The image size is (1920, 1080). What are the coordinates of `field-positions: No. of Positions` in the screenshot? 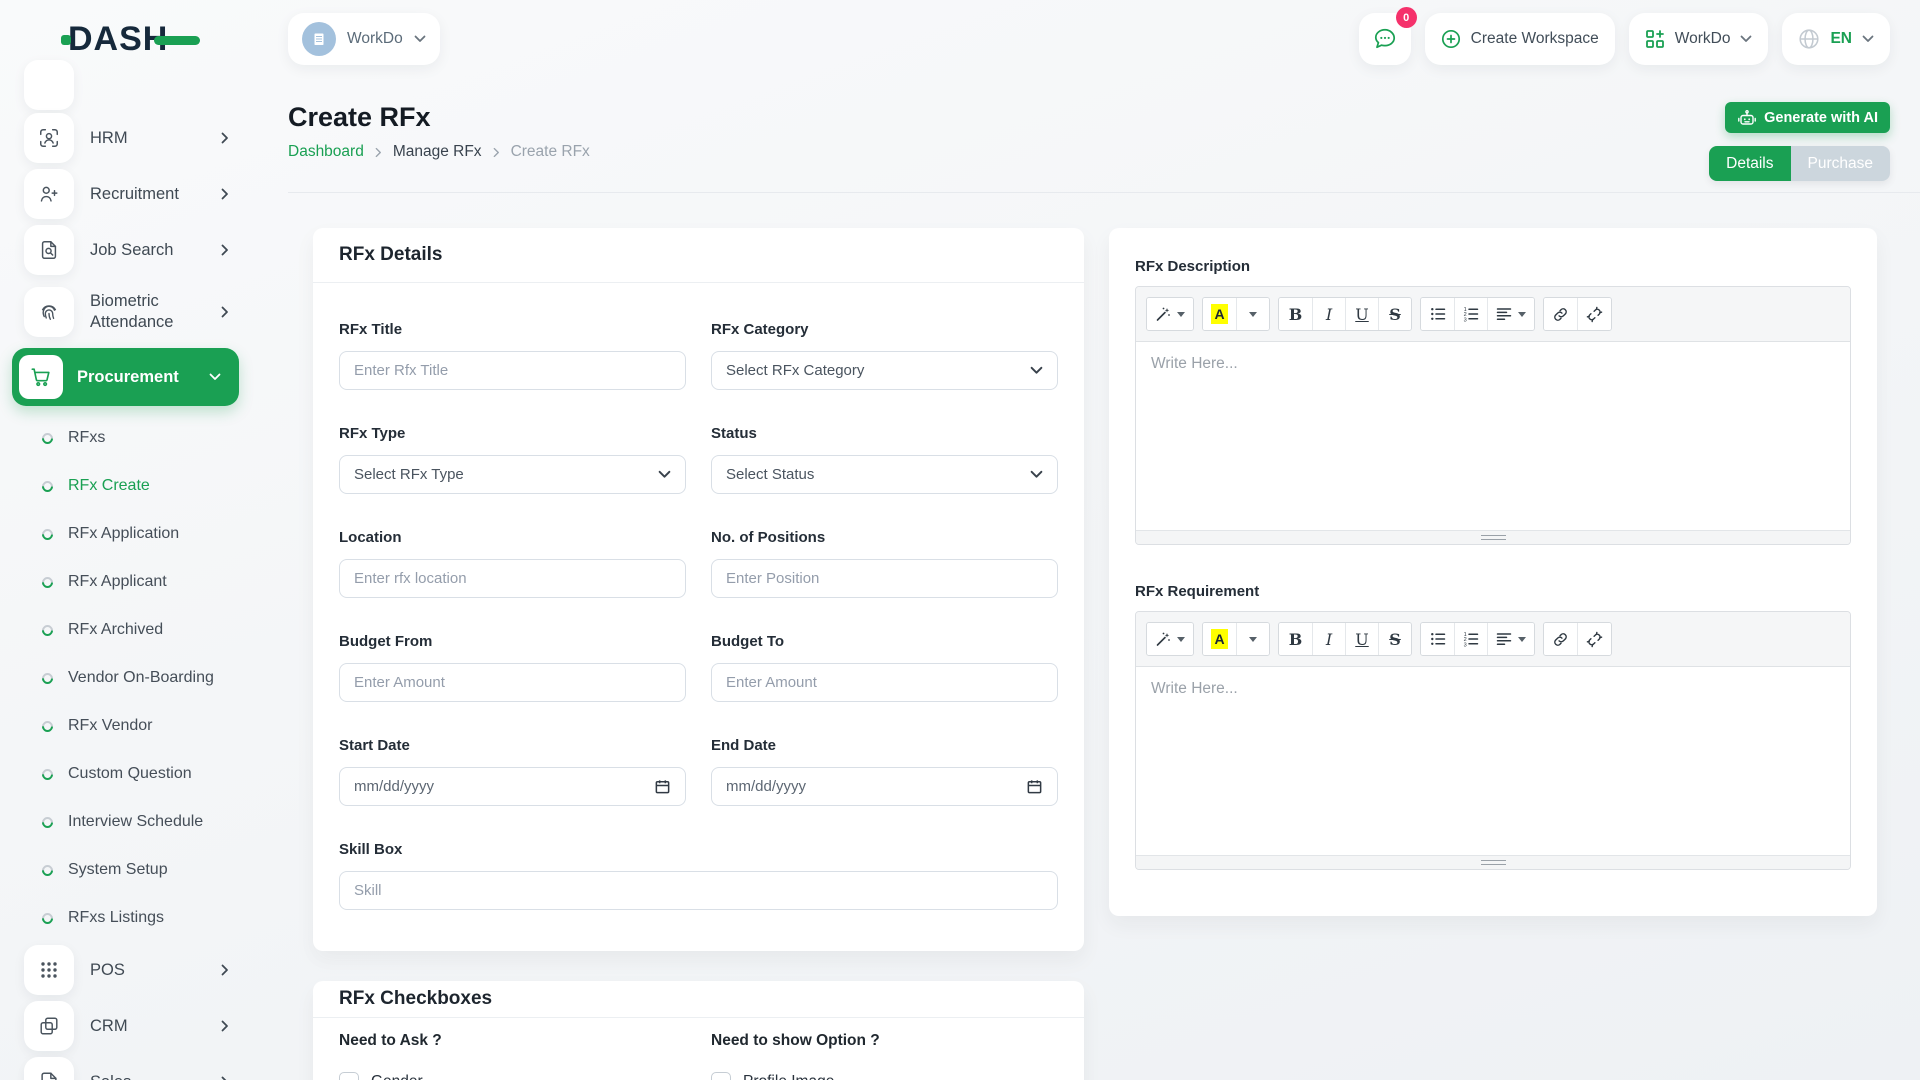 It's located at (884, 563).